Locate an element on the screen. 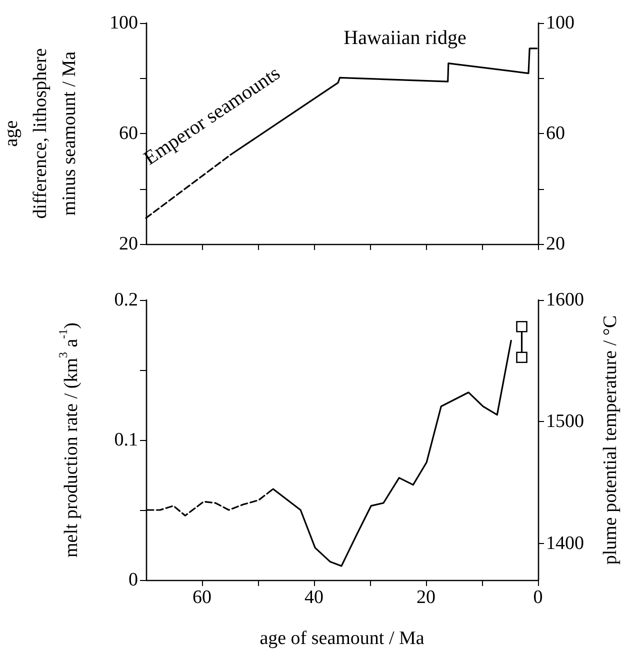 The image size is (627, 652). x-tick-label: 40 is located at coordinates (314, 597).